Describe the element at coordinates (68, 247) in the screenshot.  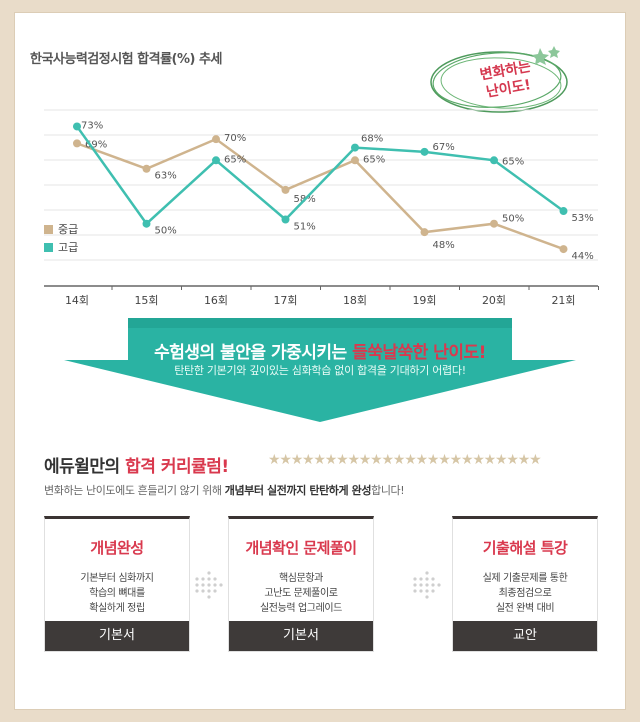
I see `legend-label-advanced: 고급` at that location.